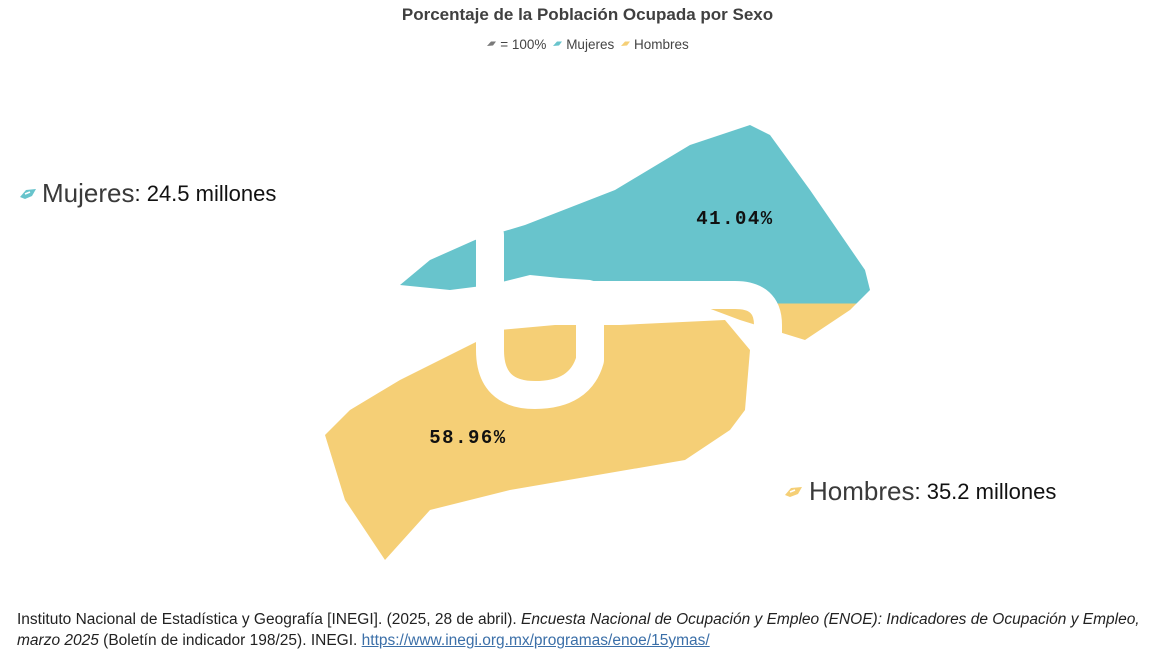 The image size is (1175, 657). Describe the element at coordinates (88, 193) in the screenshot. I see `mujeres-category: Mujeres` at that location.